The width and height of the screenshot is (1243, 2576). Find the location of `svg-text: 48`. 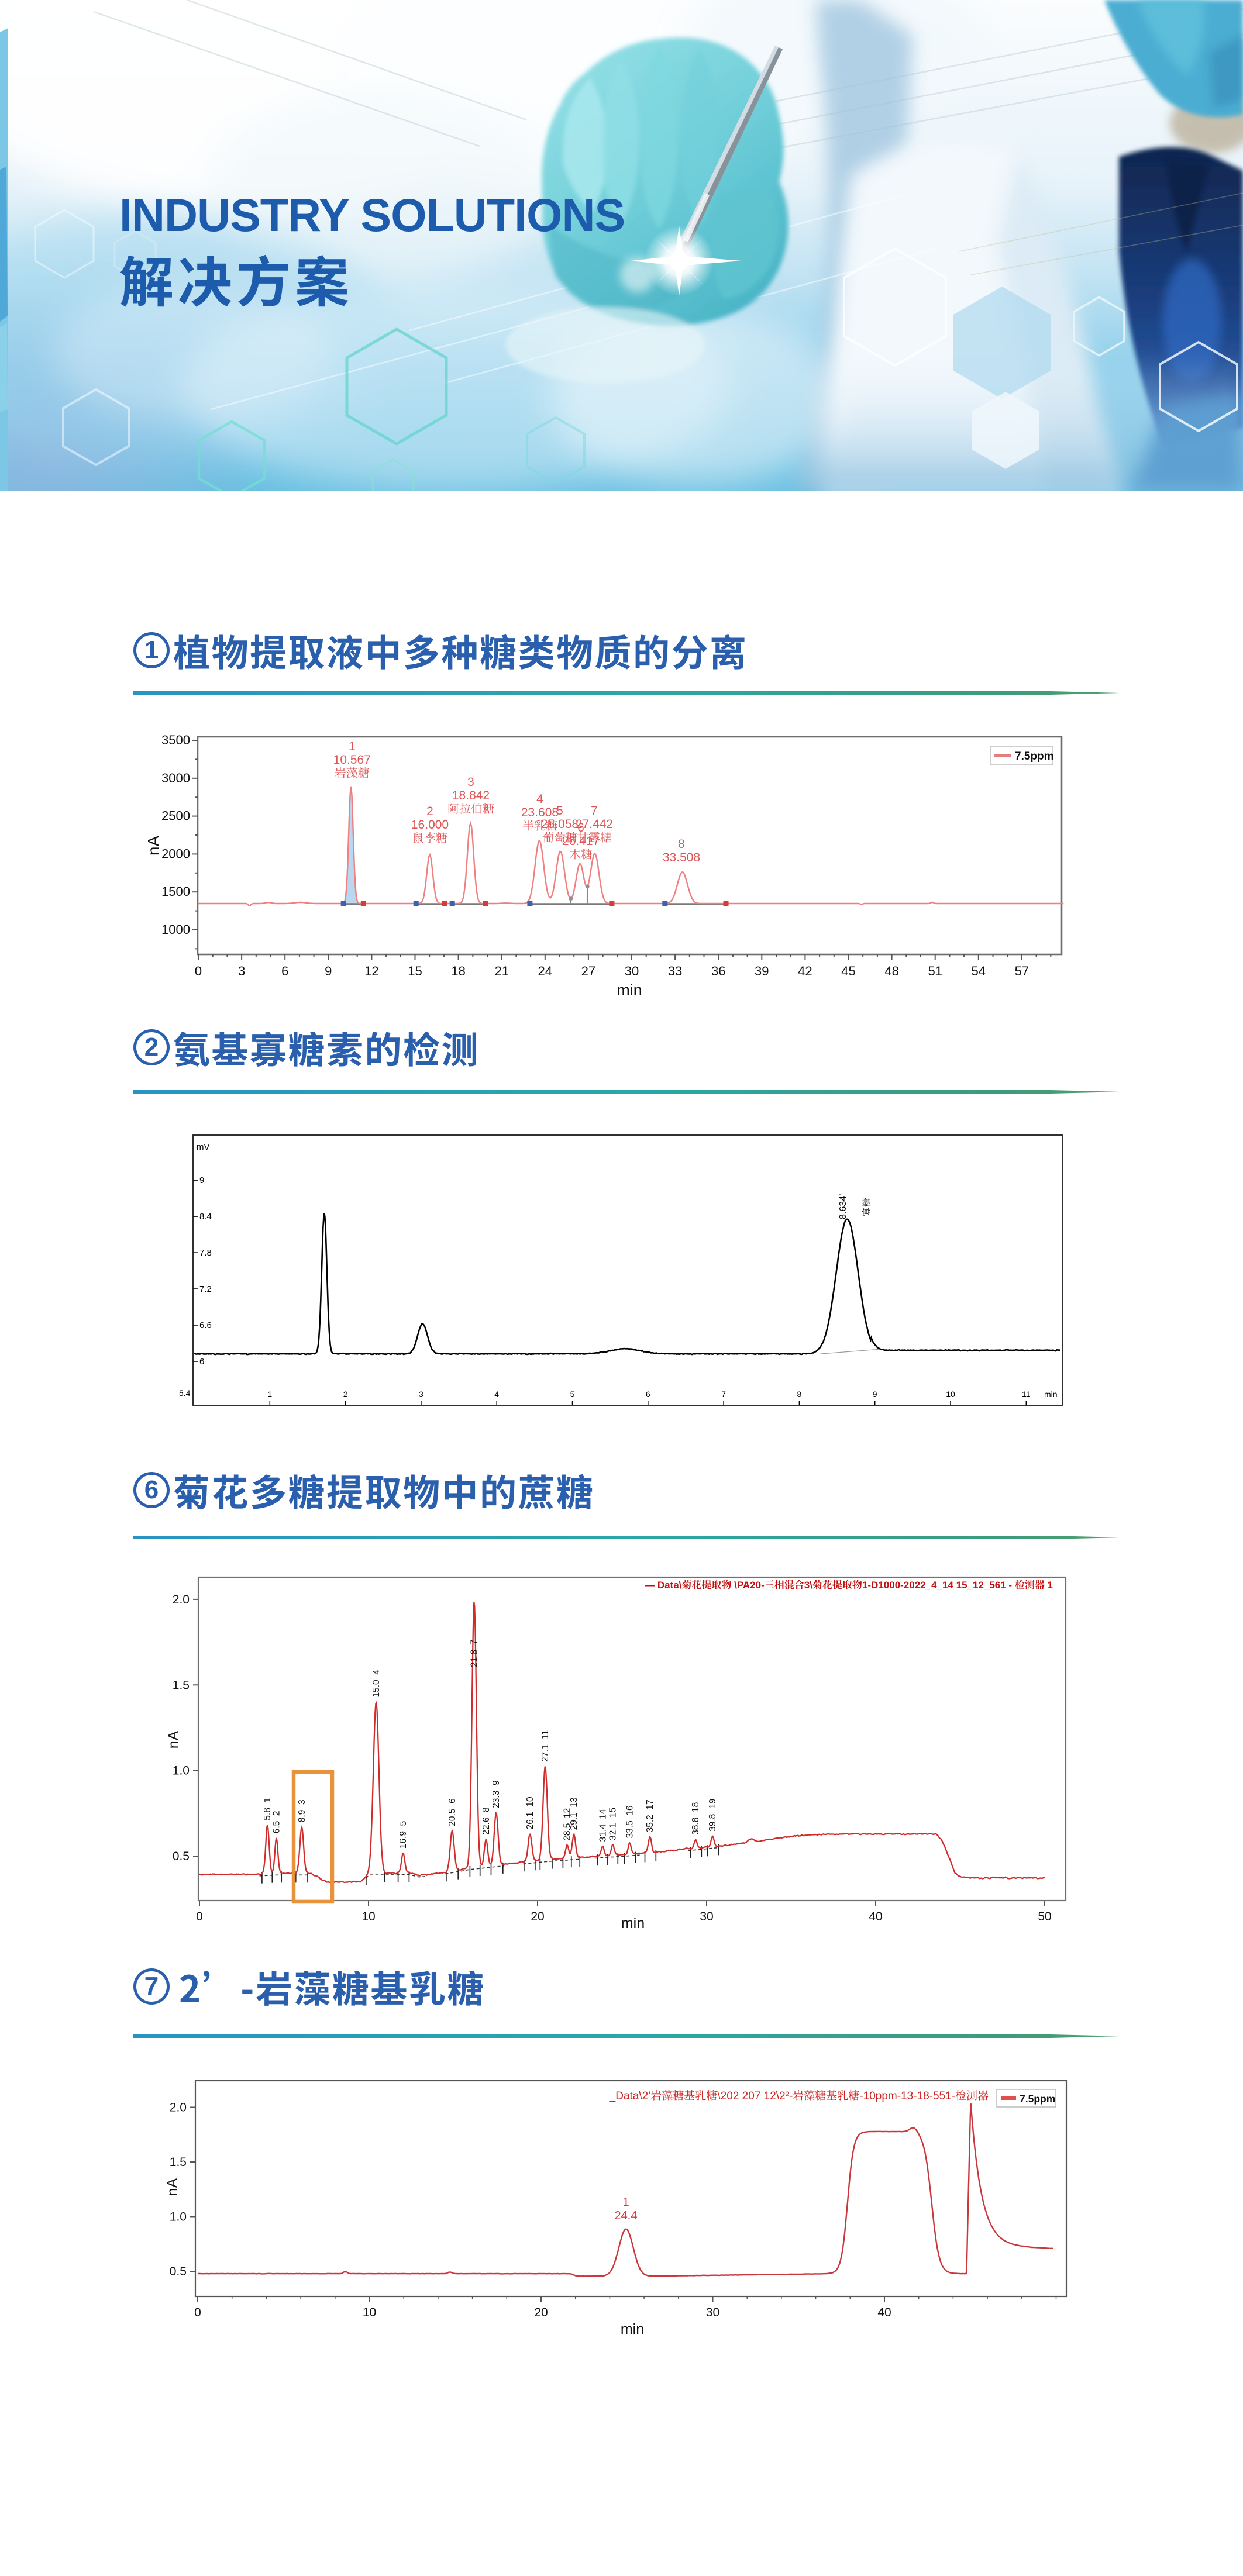

svg-text: 48 is located at coordinates (891, 971).